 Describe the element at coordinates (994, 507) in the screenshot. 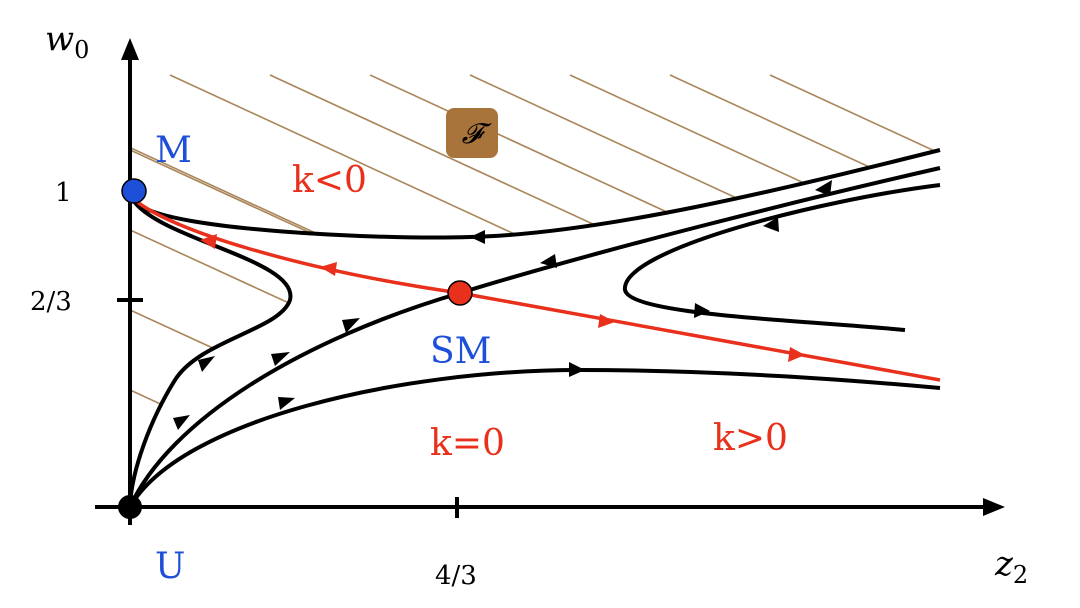

I see `x-arrow` at that location.